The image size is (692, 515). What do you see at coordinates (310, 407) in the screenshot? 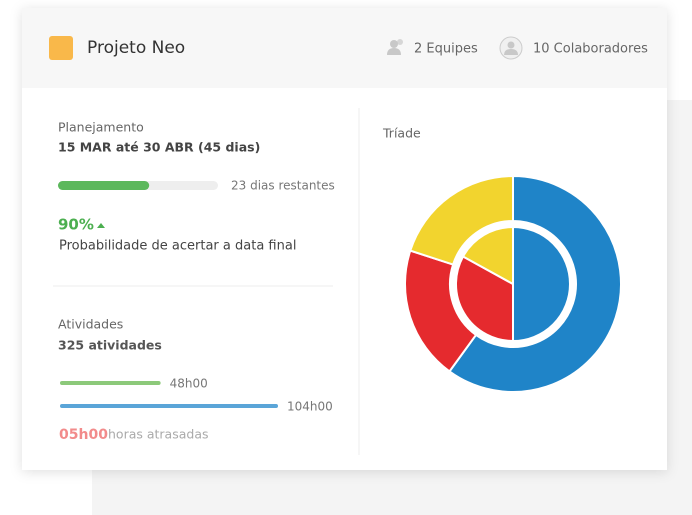
I see `hours-label: 104h00` at bounding box center [310, 407].